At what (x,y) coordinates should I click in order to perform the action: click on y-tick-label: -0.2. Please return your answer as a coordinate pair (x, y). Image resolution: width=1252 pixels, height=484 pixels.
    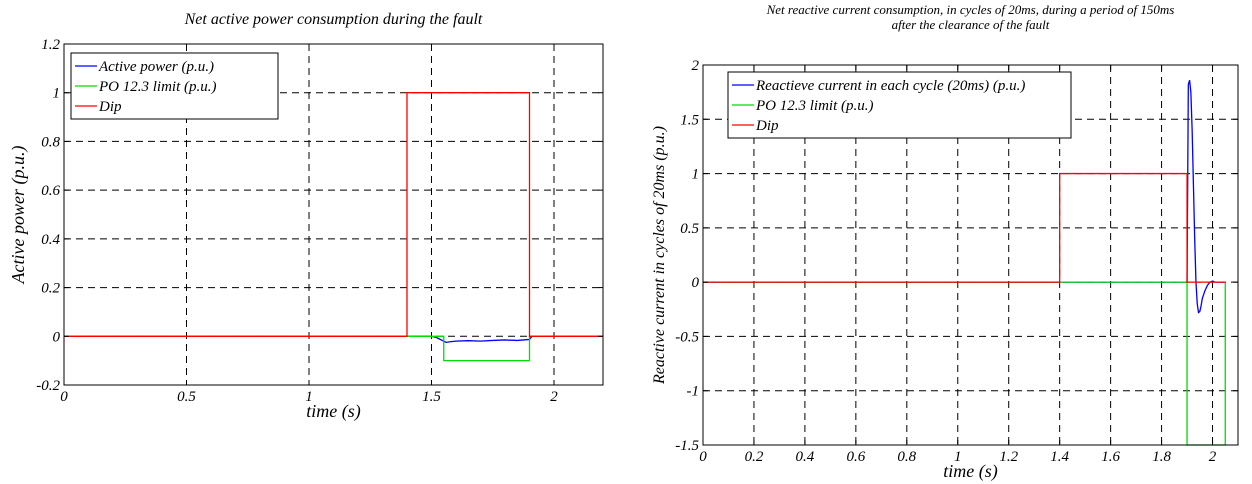
    Looking at the image, I should click on (48, 386).